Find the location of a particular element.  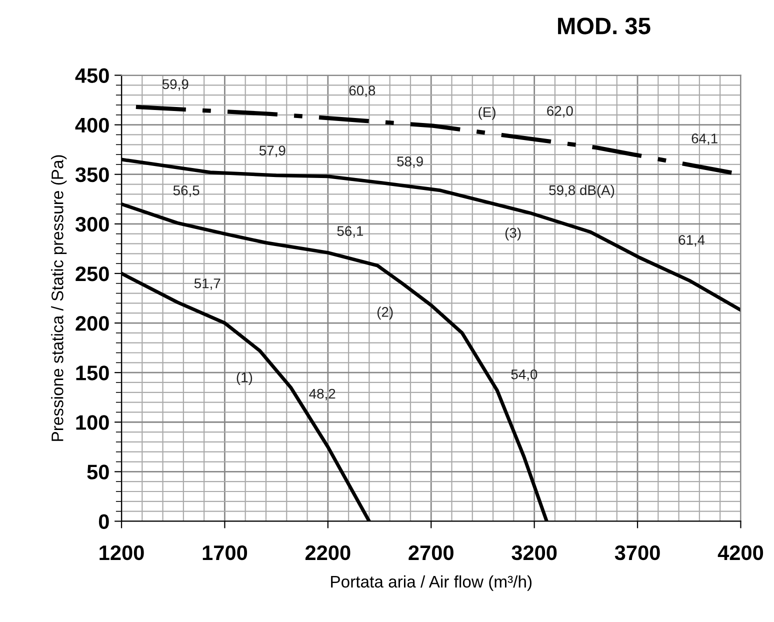

annotation: 57,9 is located at coordinates (272, 152).